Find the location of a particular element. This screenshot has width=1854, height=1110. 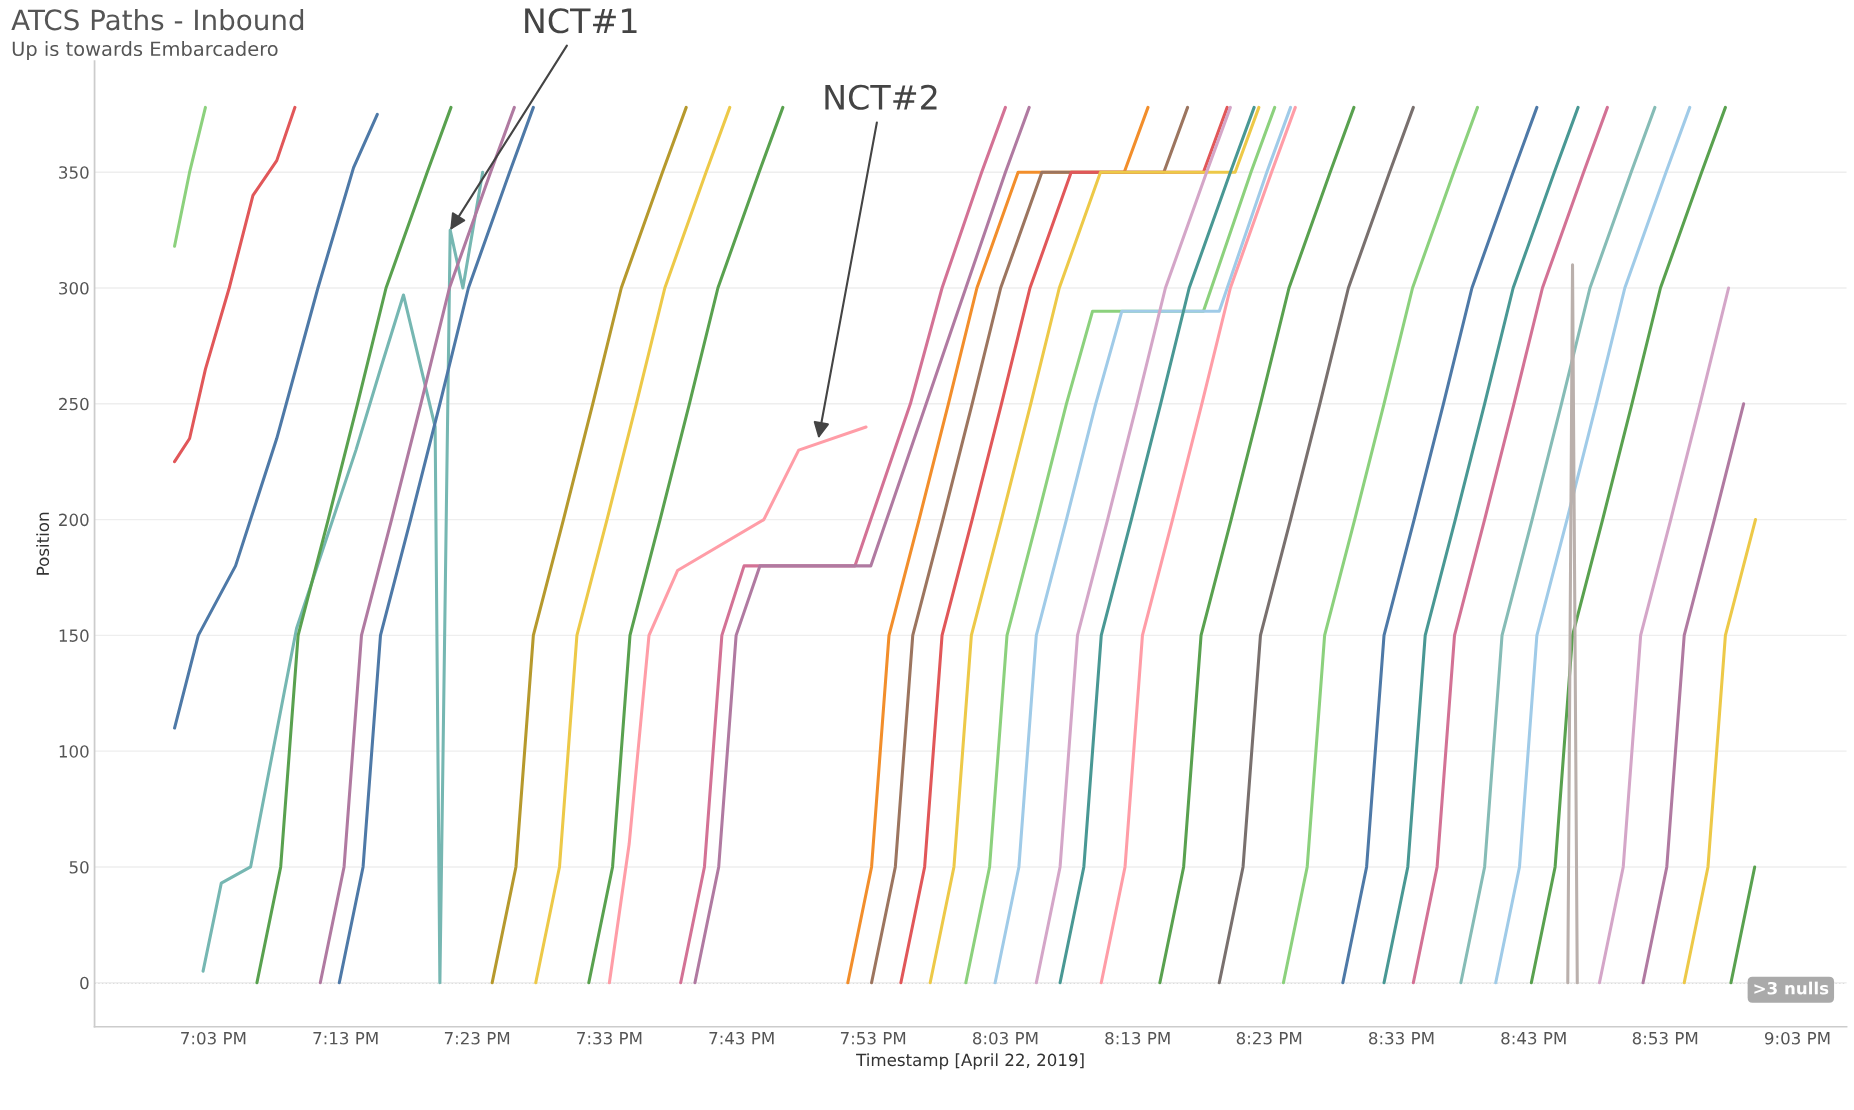

x-axis-title: Timestamp [April 22, 2019] is located at coordinates (970, 1061).